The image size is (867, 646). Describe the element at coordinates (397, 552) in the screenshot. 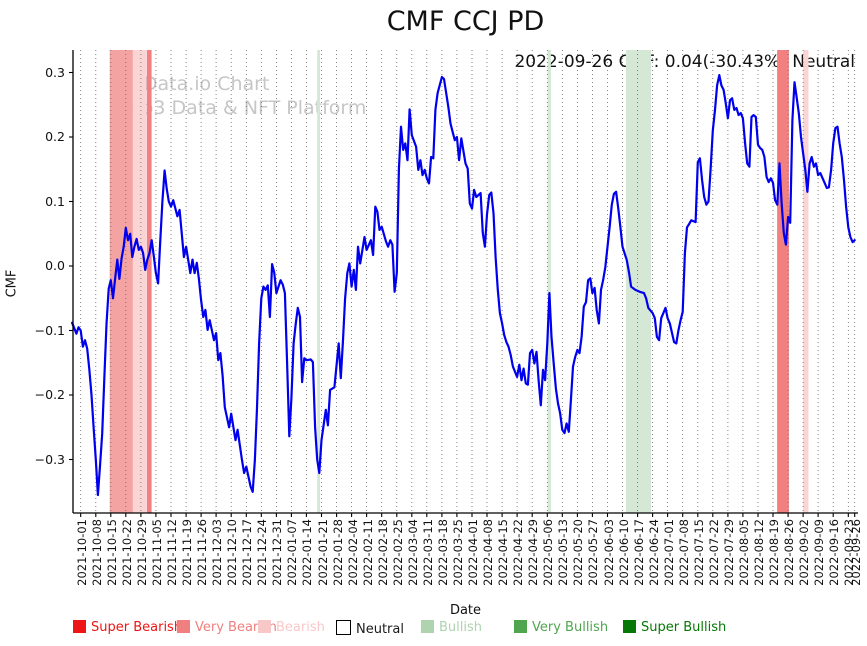

I see `x-tick-label: 2022-02-25` at that location.